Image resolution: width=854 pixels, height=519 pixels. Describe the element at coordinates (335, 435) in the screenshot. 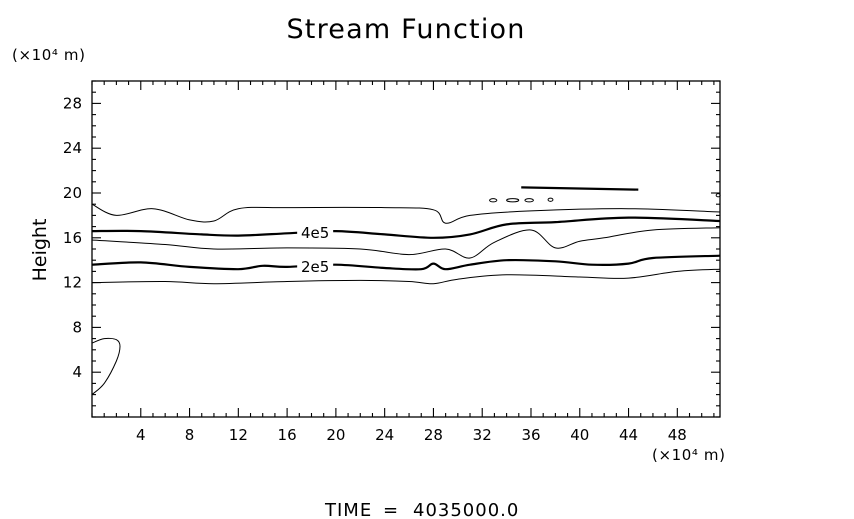

I see `x-tick-label: 20` at that location.